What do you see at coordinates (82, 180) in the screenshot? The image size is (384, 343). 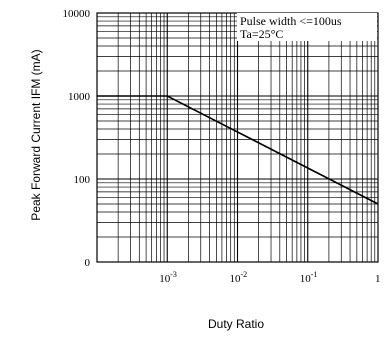 I see `y-tick-label: 100` at bounding box center [82, 180].